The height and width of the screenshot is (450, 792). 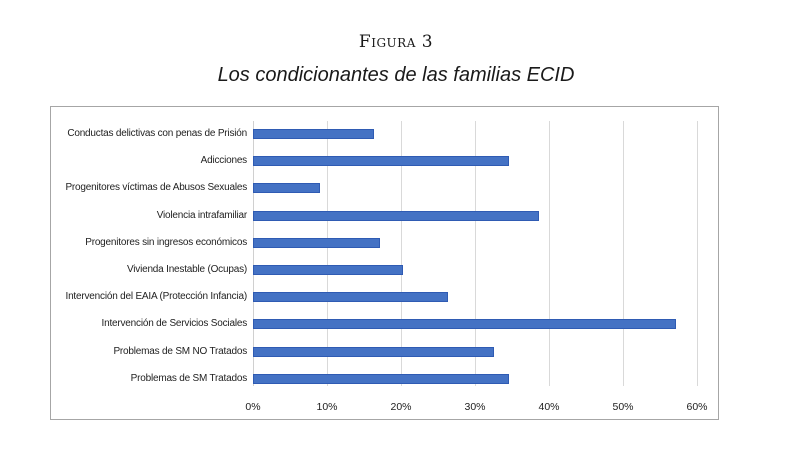 What do you see at coordinates (549, 407) in the screenshot?
I see `x-tick-label: 40%` at bounding box center [549, 407].